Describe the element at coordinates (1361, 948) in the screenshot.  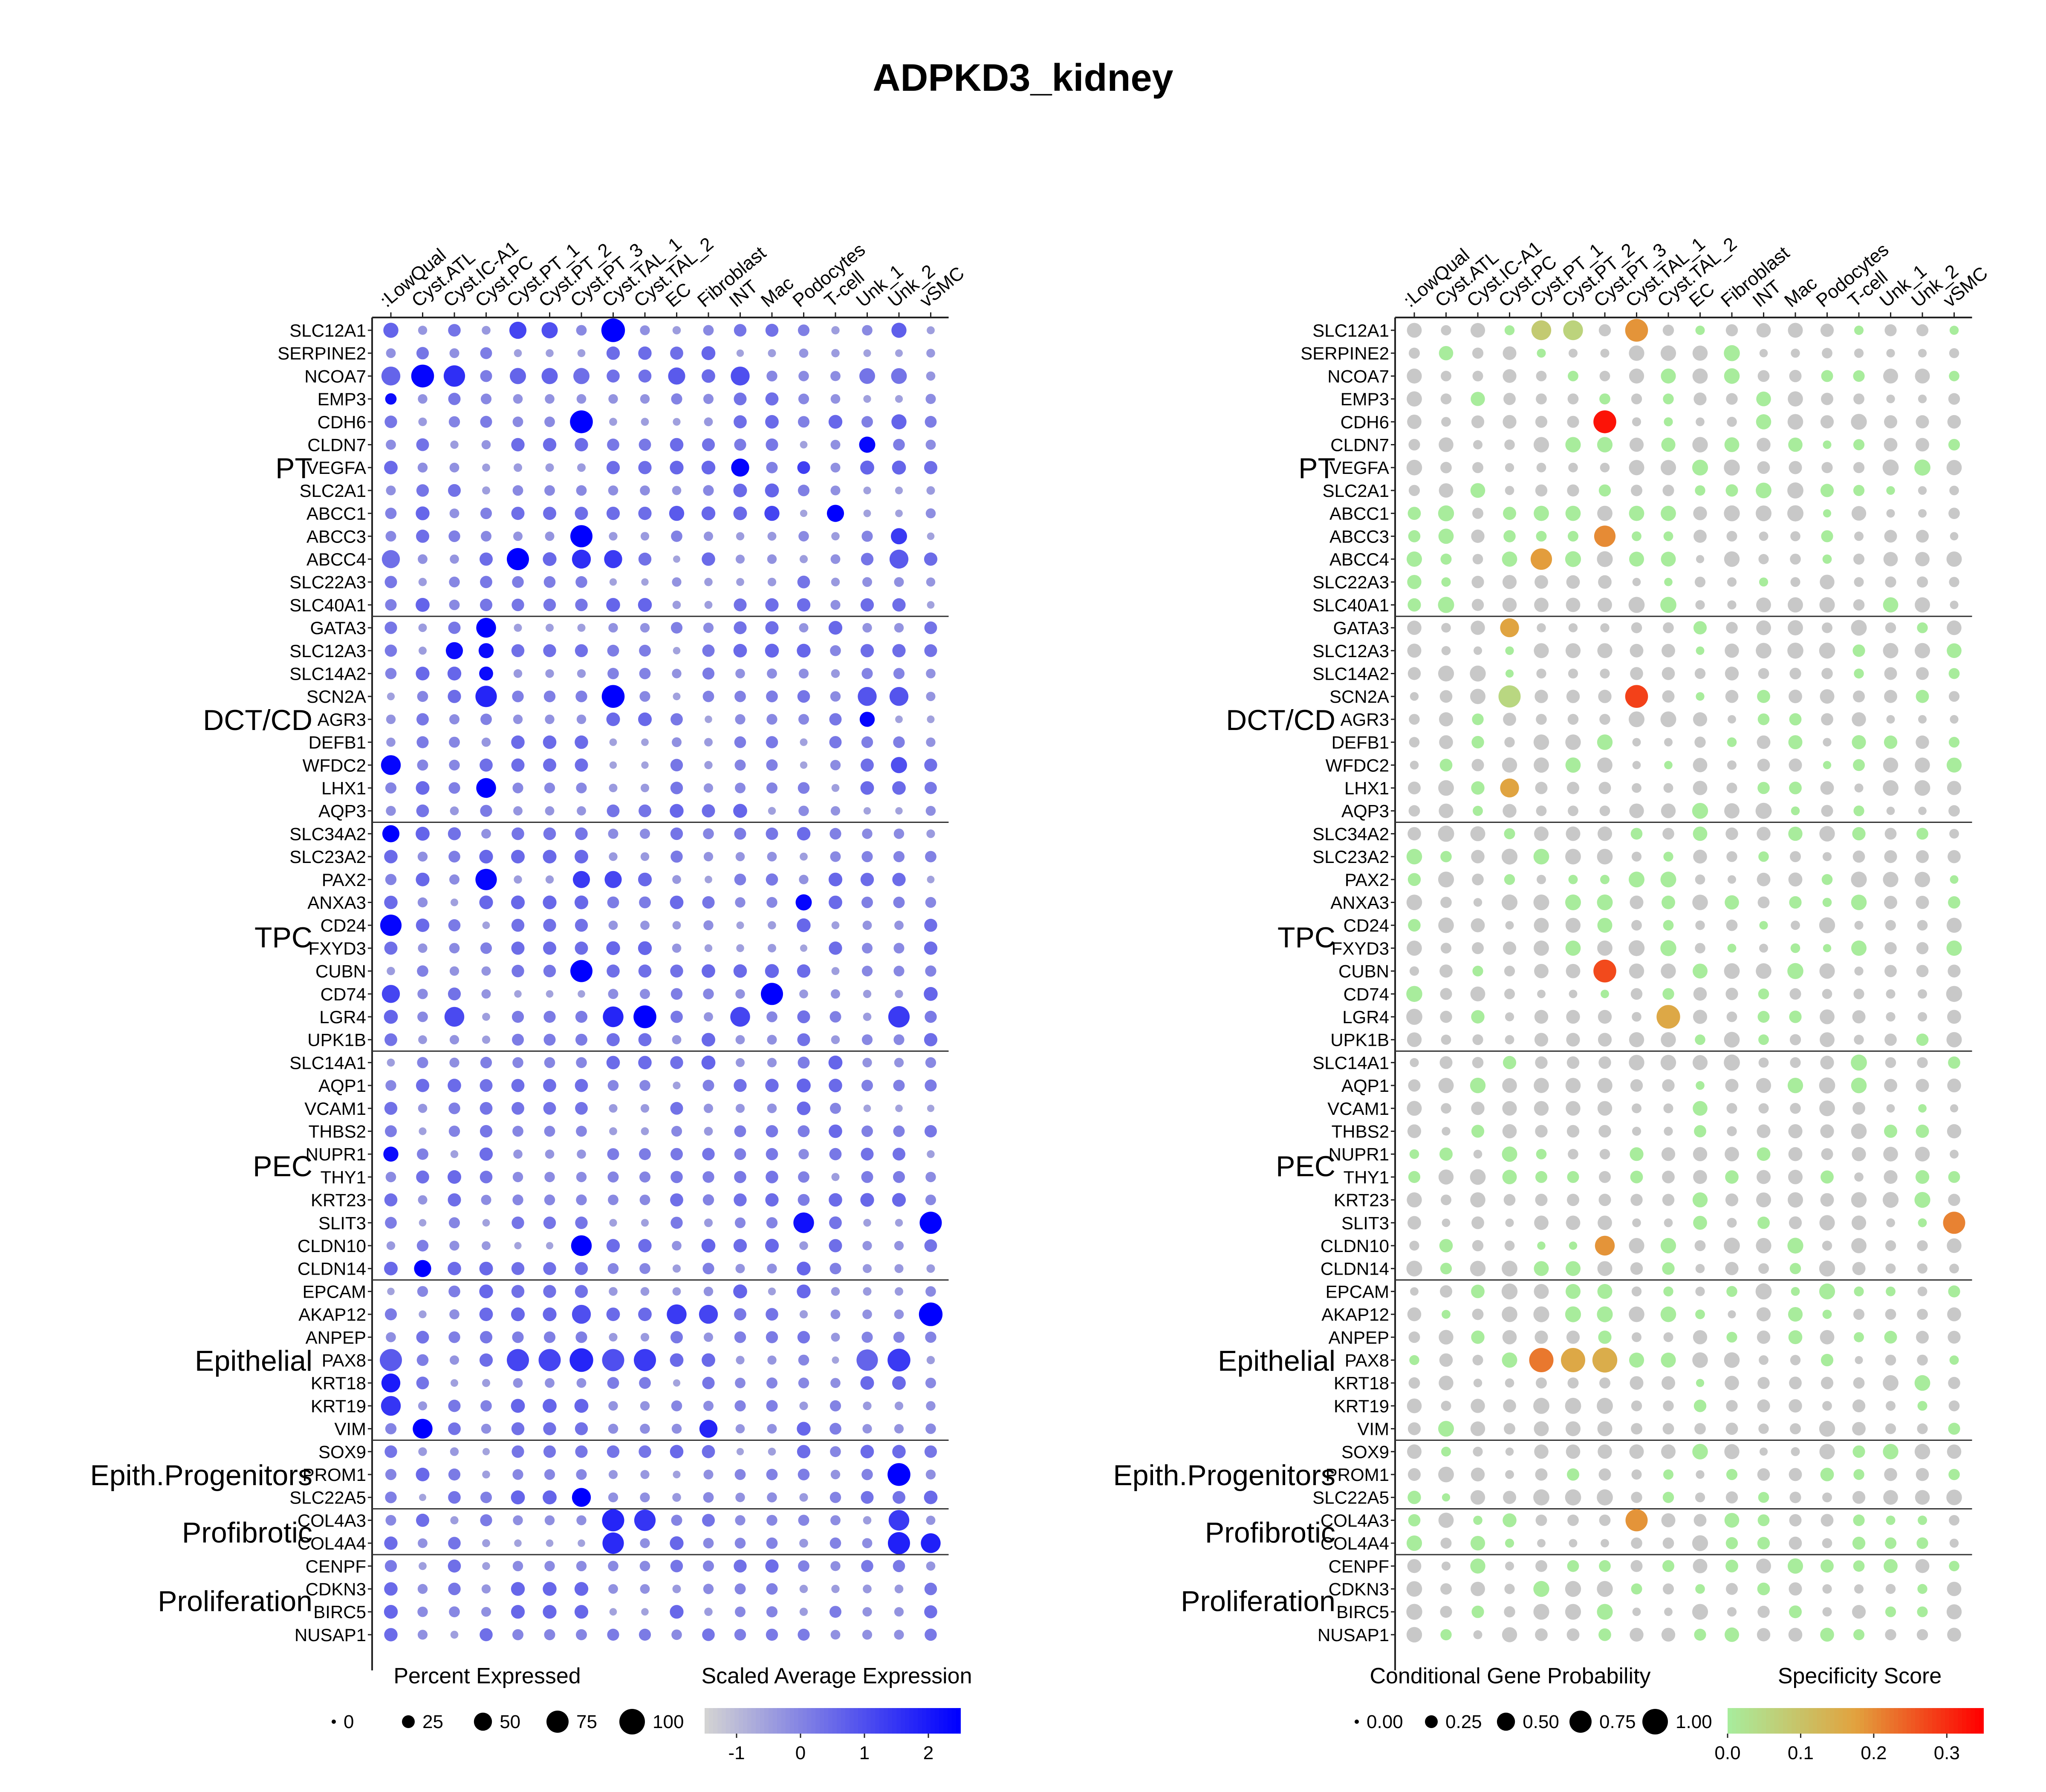
I see `gene-label: FXYD3` at that location.